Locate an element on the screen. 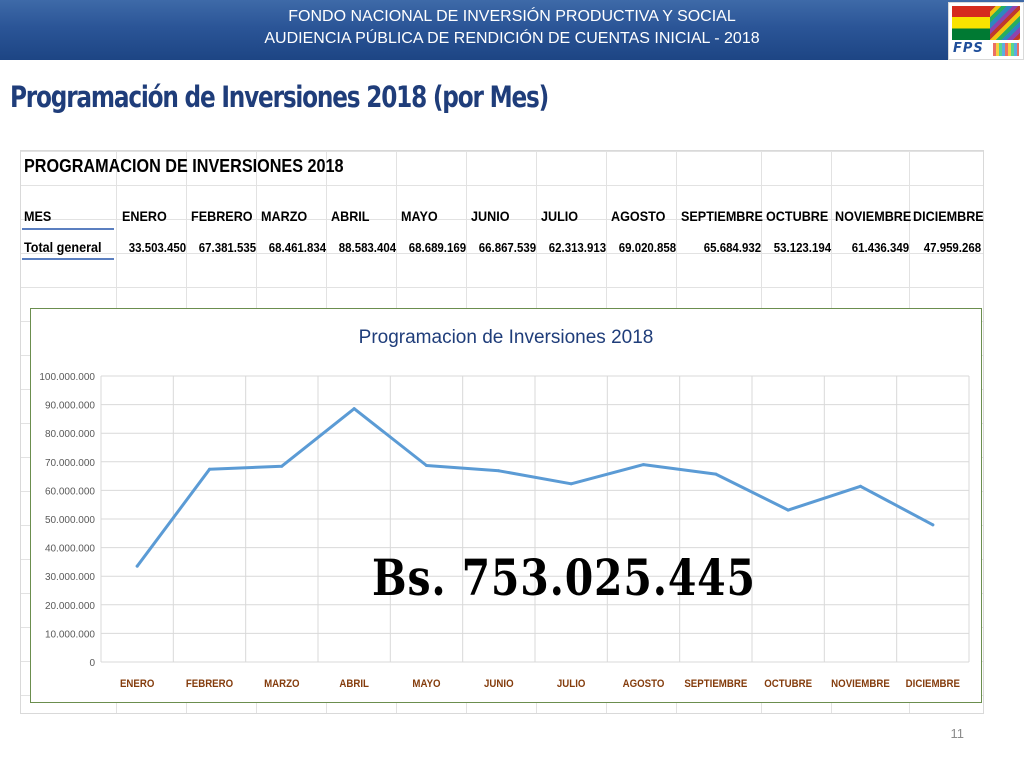 The image size is (1024, 768). y-tick-label: 50.000.000 is located at coordinates (70, 520).